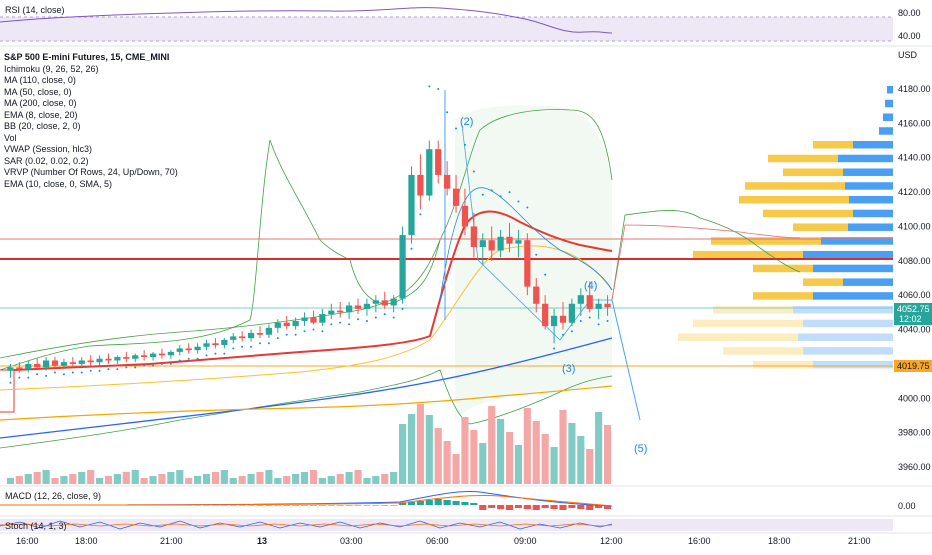 This screenshot has width=932, height=555. What do you see at coordinates (611, 541) in the screenshot?
I see `time-label: 12:00` at bounding box center [611, 541].